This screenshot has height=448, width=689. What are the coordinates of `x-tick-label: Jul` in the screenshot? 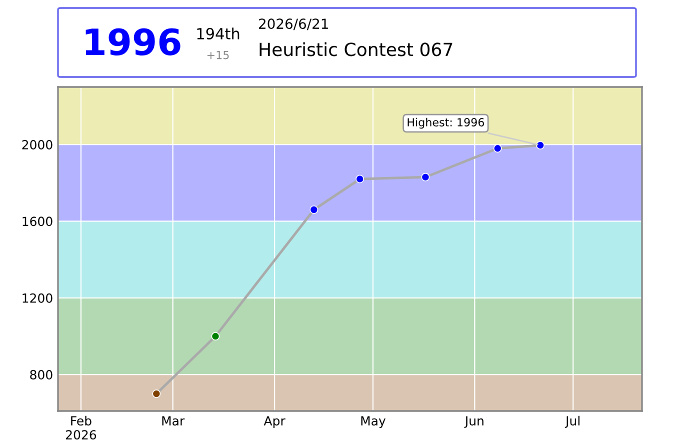 It's located at (572, 422).